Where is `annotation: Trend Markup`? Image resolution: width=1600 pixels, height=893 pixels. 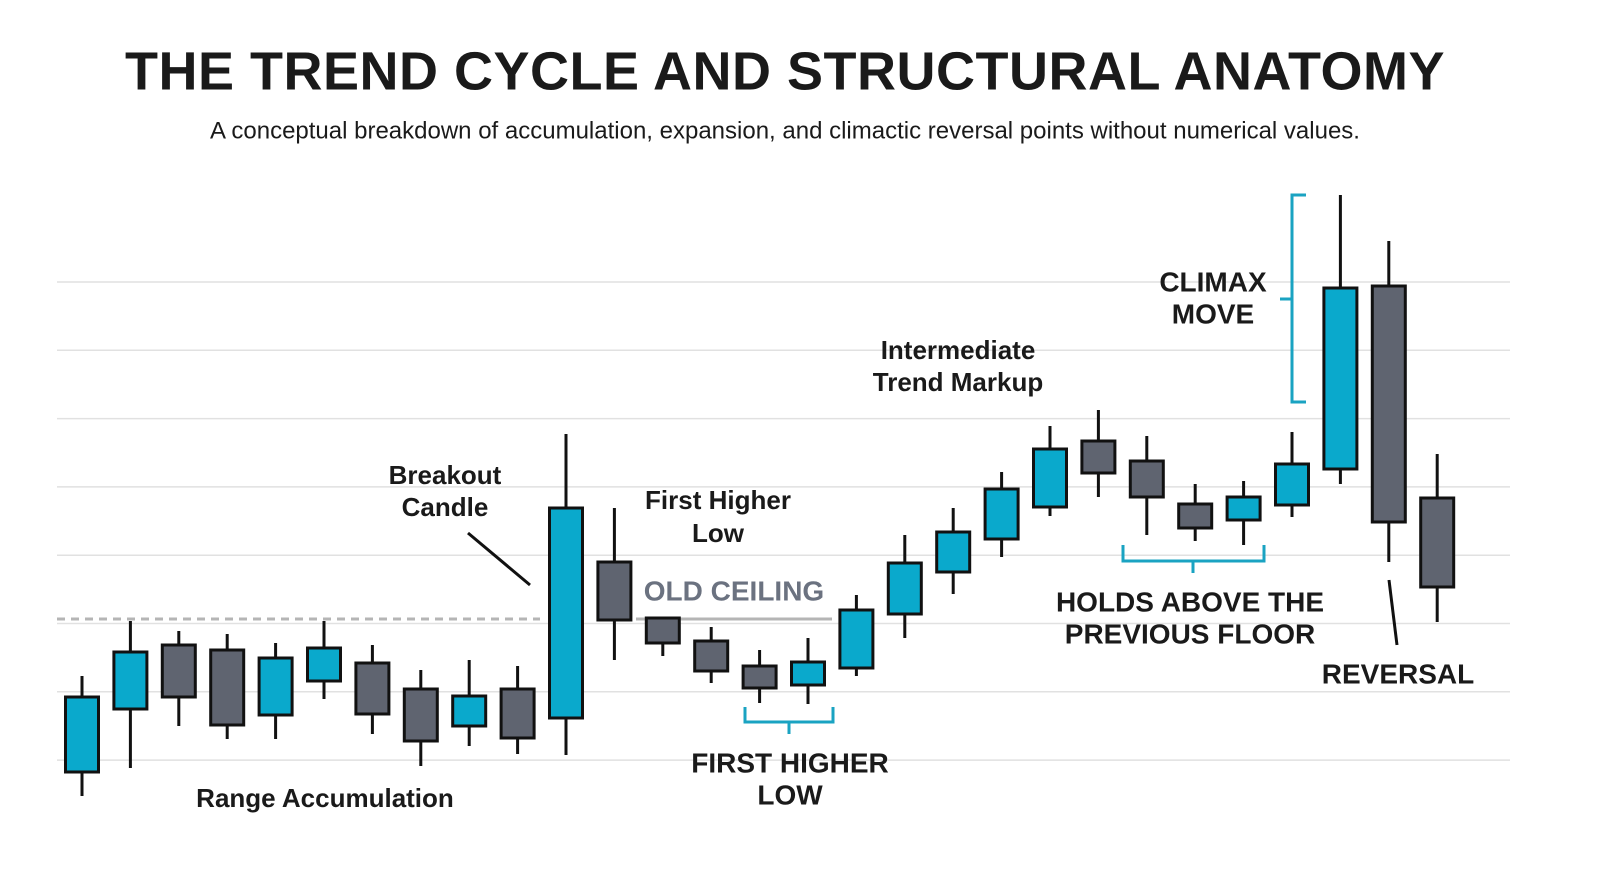 annotation: Trend Markup is located at coordinates (958, 382).